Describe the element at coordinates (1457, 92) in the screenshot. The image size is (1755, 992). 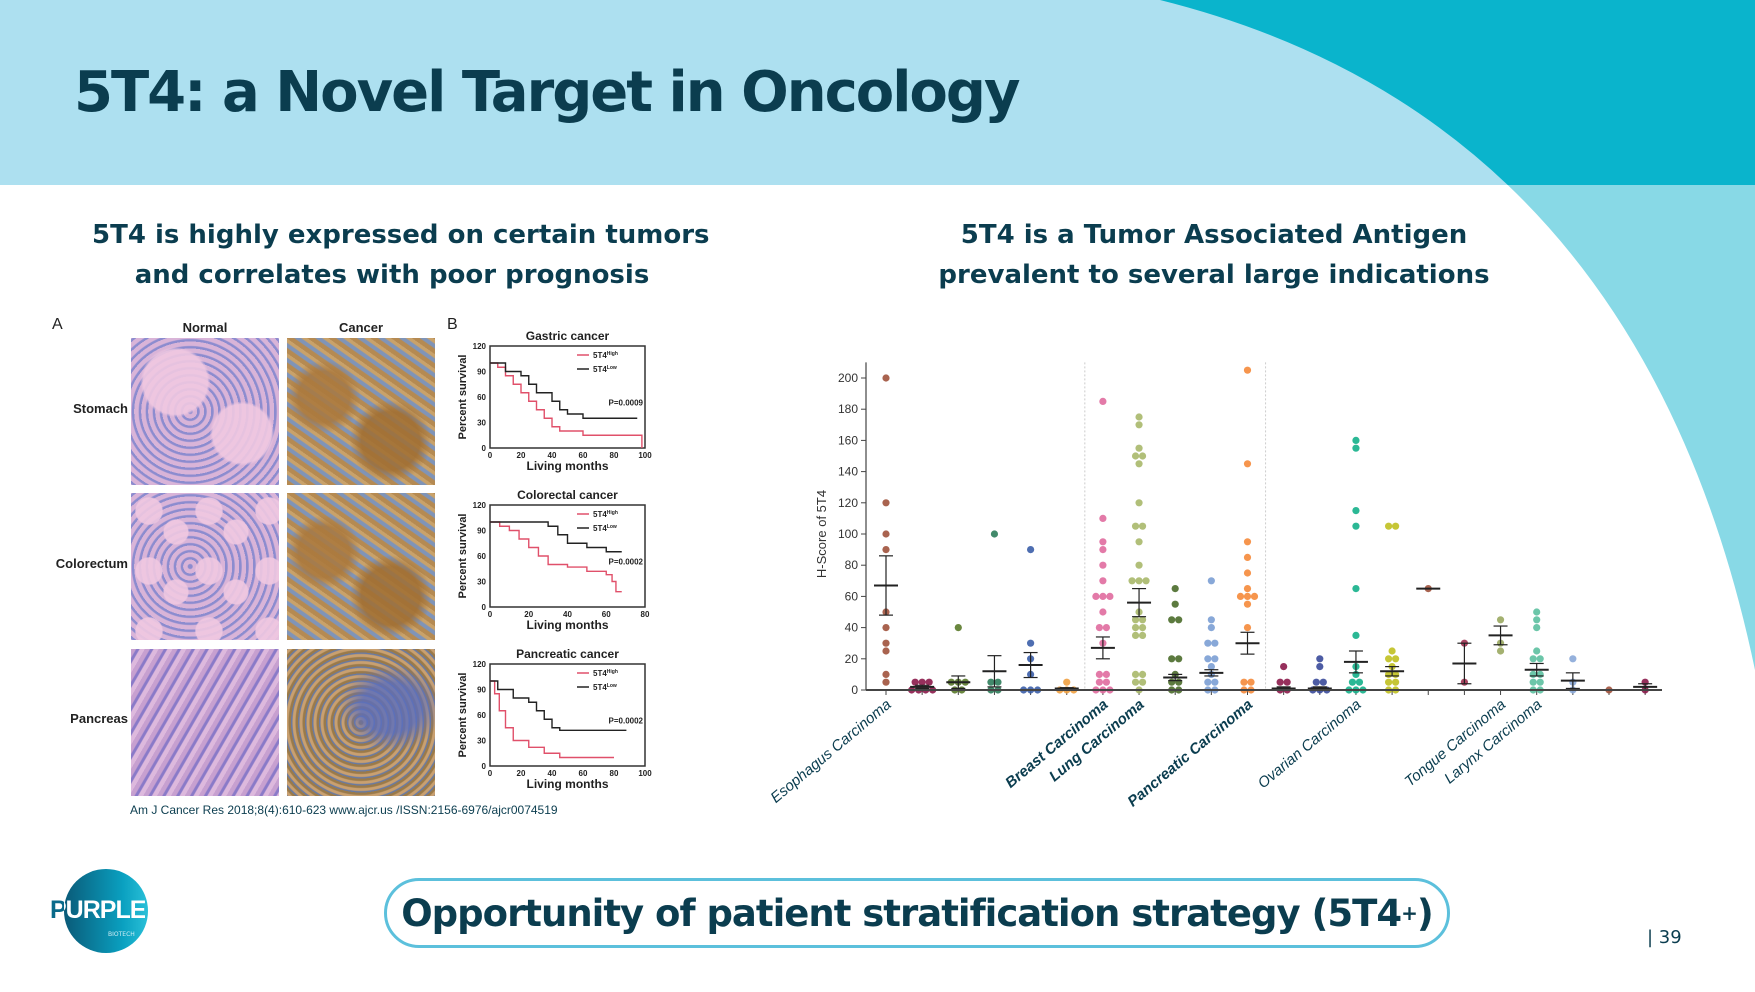
I see `header-accent-curve` at that location.